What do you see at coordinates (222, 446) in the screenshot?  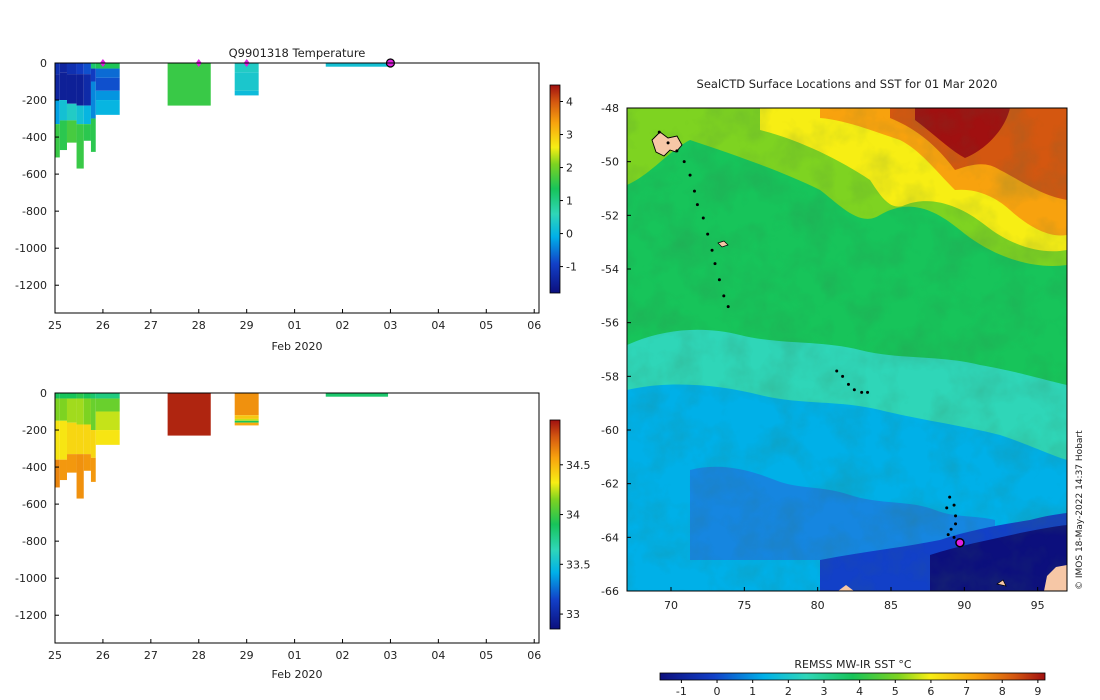 I see `salinity-profiles` at bounding box center [222, 446].